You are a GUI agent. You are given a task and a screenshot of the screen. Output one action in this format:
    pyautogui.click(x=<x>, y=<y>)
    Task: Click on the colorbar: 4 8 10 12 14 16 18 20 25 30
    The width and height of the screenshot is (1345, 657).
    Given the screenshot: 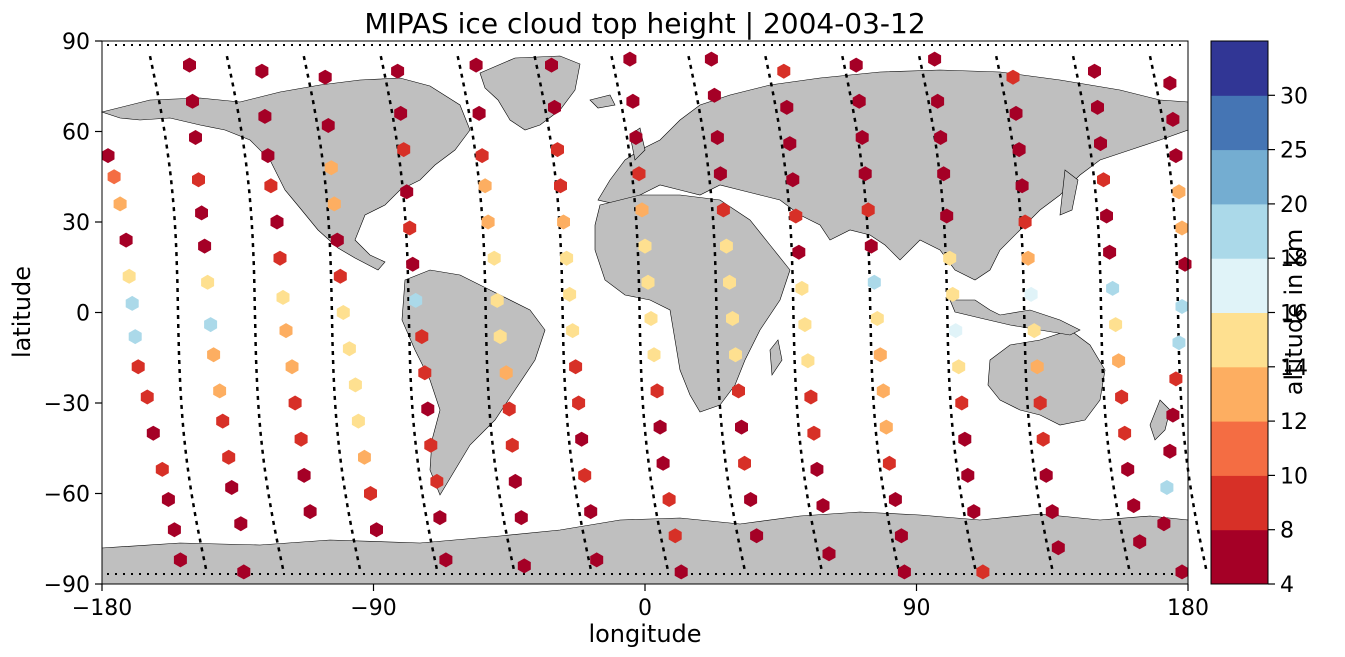 What is the action you would take?
    pyautogui.click(x=1259, y=319)
    